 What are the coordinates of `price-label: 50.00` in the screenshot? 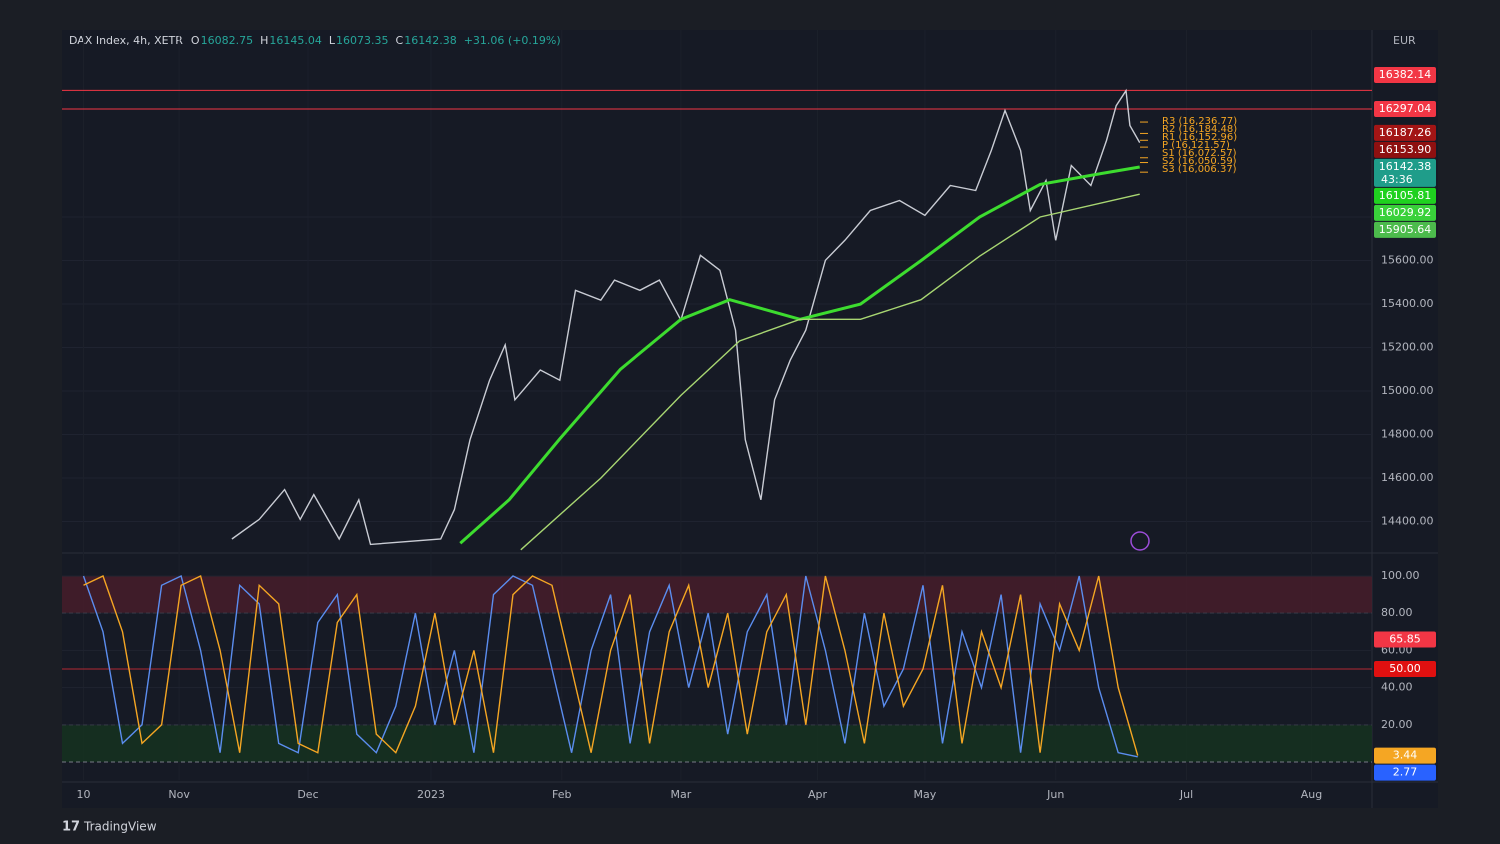 It's located at (1405, 668).